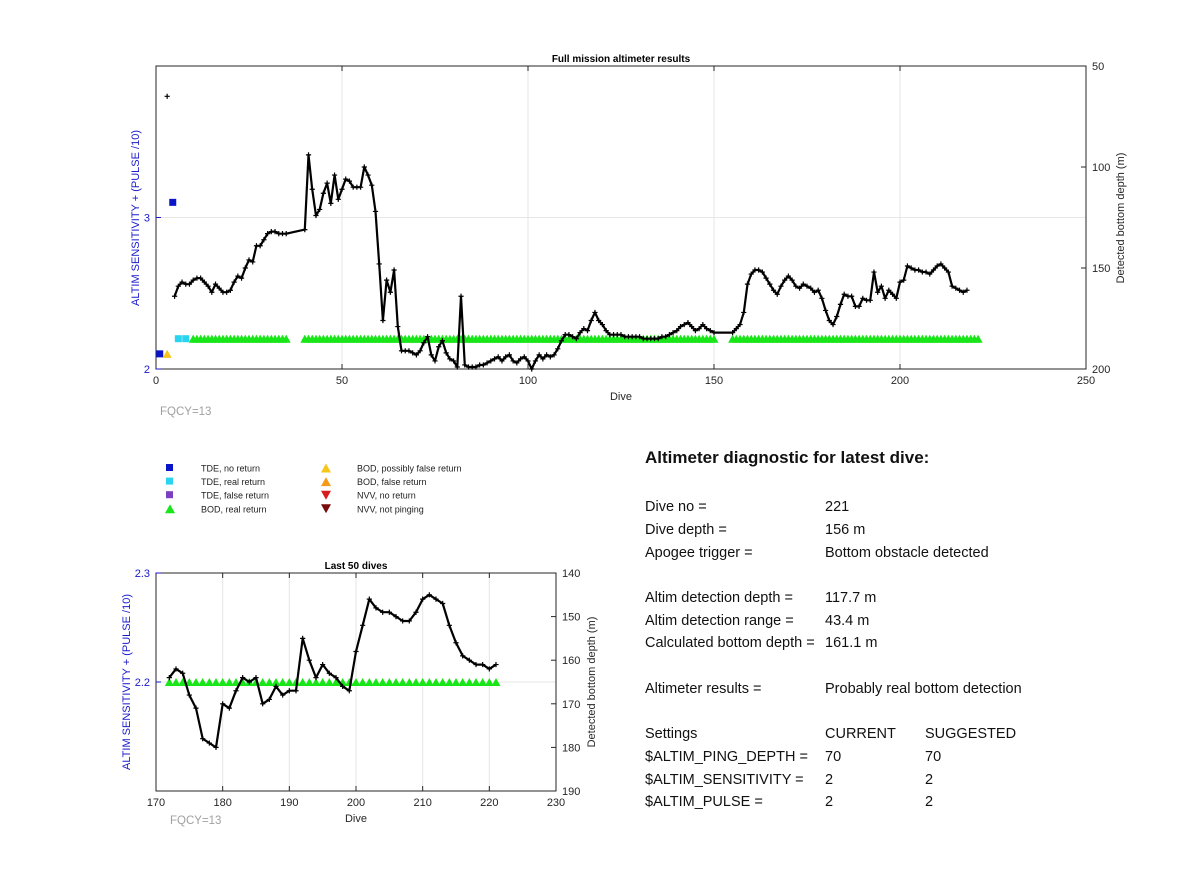 The image size is (1200, 889). I want to click on dive-no-label: Dive no =, so click(676, 507).